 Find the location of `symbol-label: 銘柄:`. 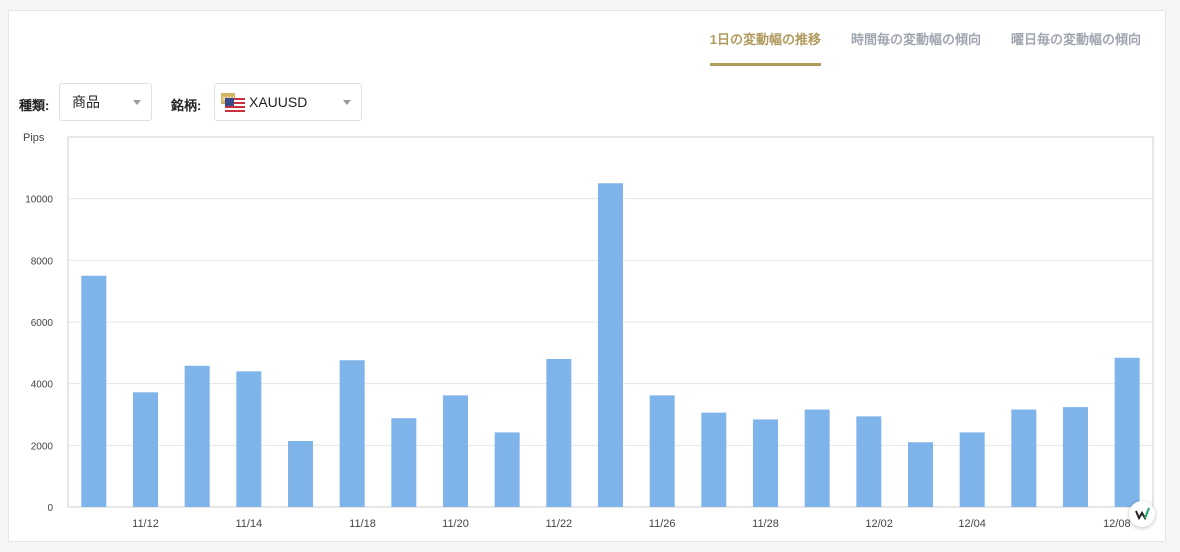

symbol-label: 銘柄: is located at coordinates (186, 105).